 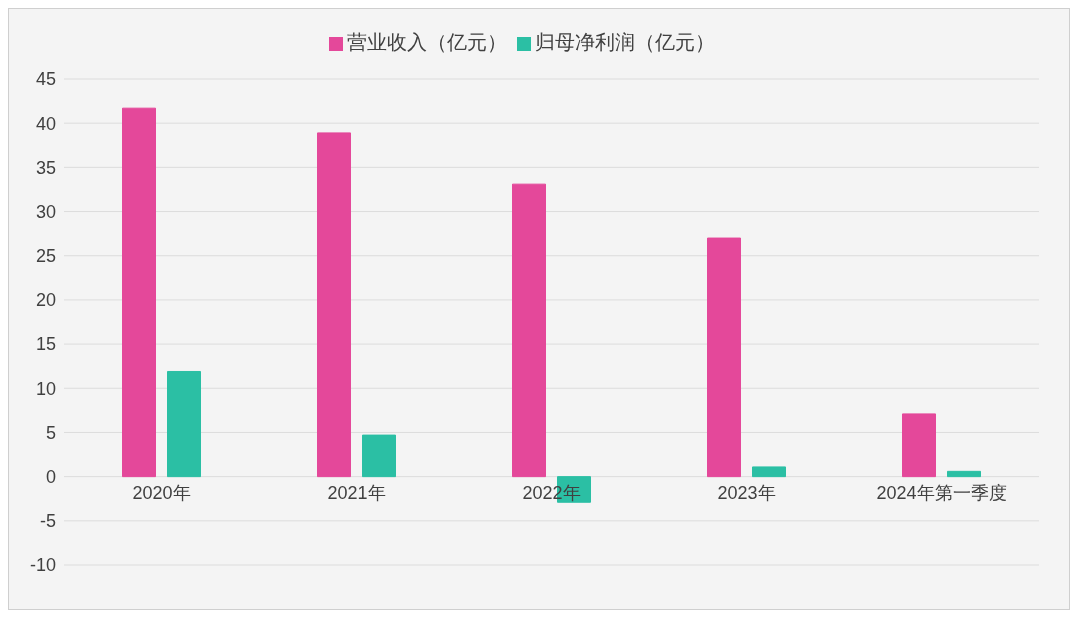 I want to click on x-tick-label: 2020年, so click(x=161, y=492).